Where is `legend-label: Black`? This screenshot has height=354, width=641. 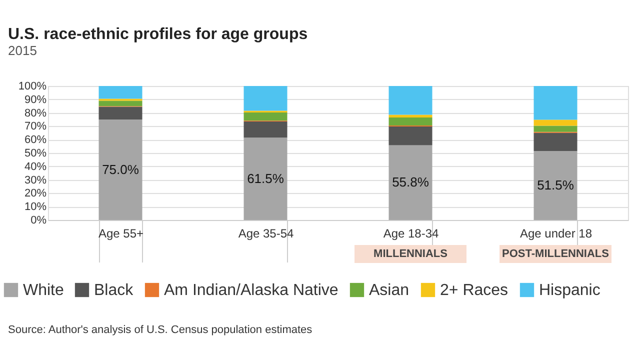 legend-label: Black is located at coordinates (114, 290).